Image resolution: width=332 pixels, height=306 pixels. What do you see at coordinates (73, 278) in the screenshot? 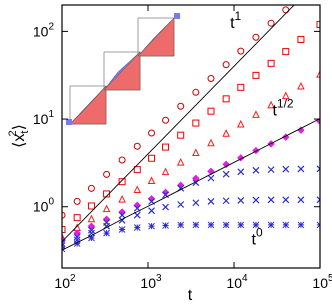
I see `x-tick-label-exp: 2` at bounding box center [73, 278].